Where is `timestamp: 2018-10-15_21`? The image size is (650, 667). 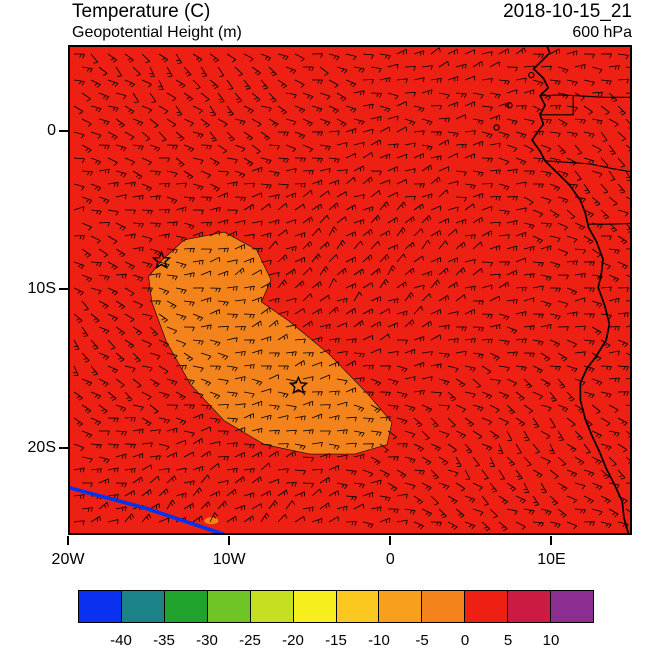 timestamp: 2018-10-15_21 is located at coordinates (567, 11).